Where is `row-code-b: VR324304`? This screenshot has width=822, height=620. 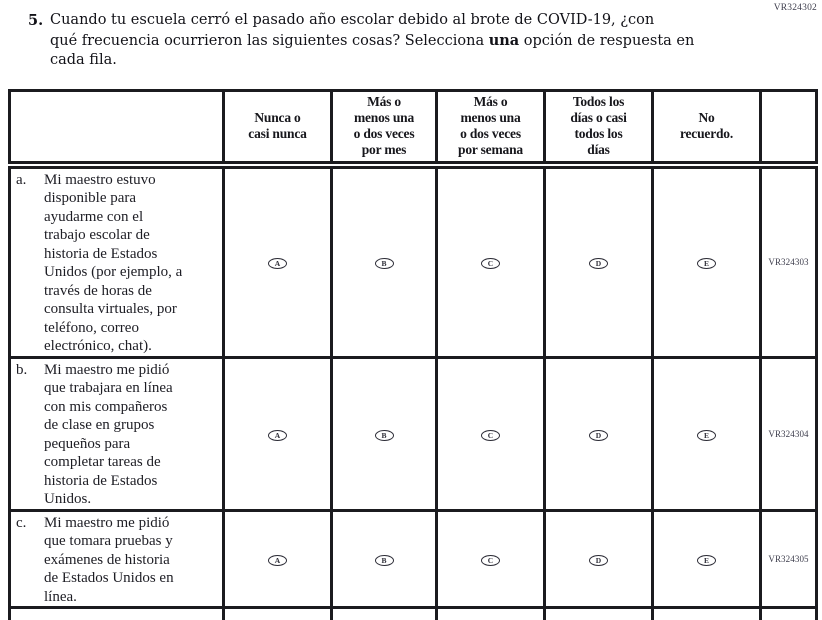
row-code-b: VR324304 is located at coordinates (788, 433).